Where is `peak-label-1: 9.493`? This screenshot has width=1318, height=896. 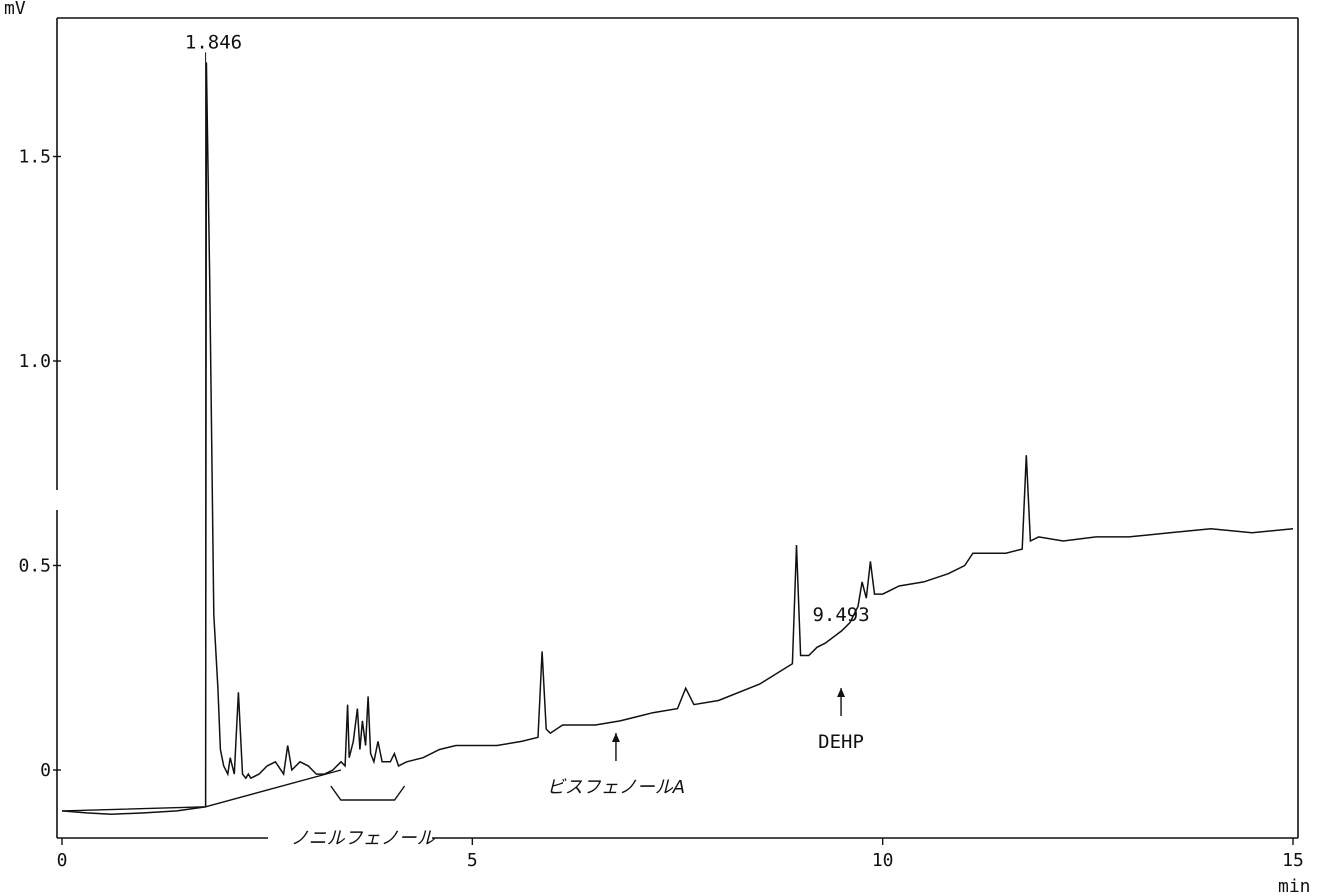 peak-label-1: 9.493 is located at coordinates (840, 615).